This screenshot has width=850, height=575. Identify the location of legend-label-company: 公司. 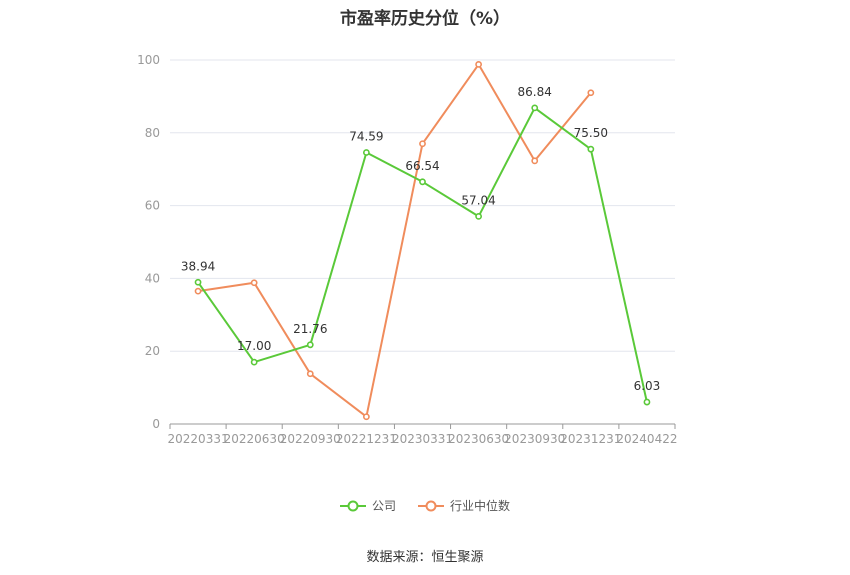
(383, 506).